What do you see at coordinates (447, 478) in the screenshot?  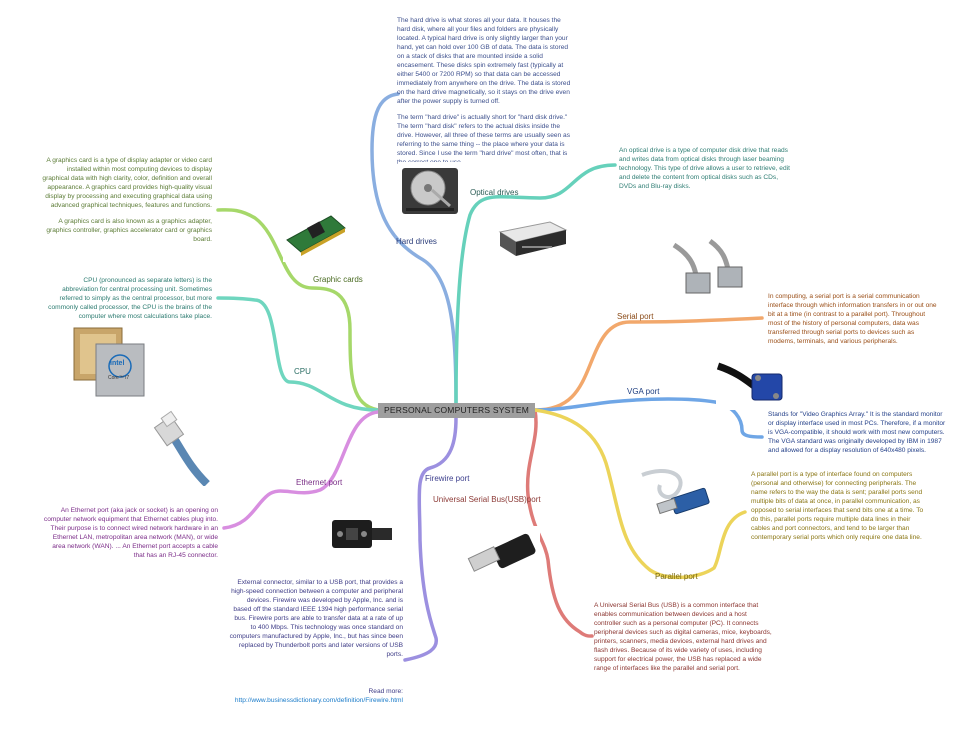 I see `firewire-port-label: Firewire port` at bounding box center [447, 478].